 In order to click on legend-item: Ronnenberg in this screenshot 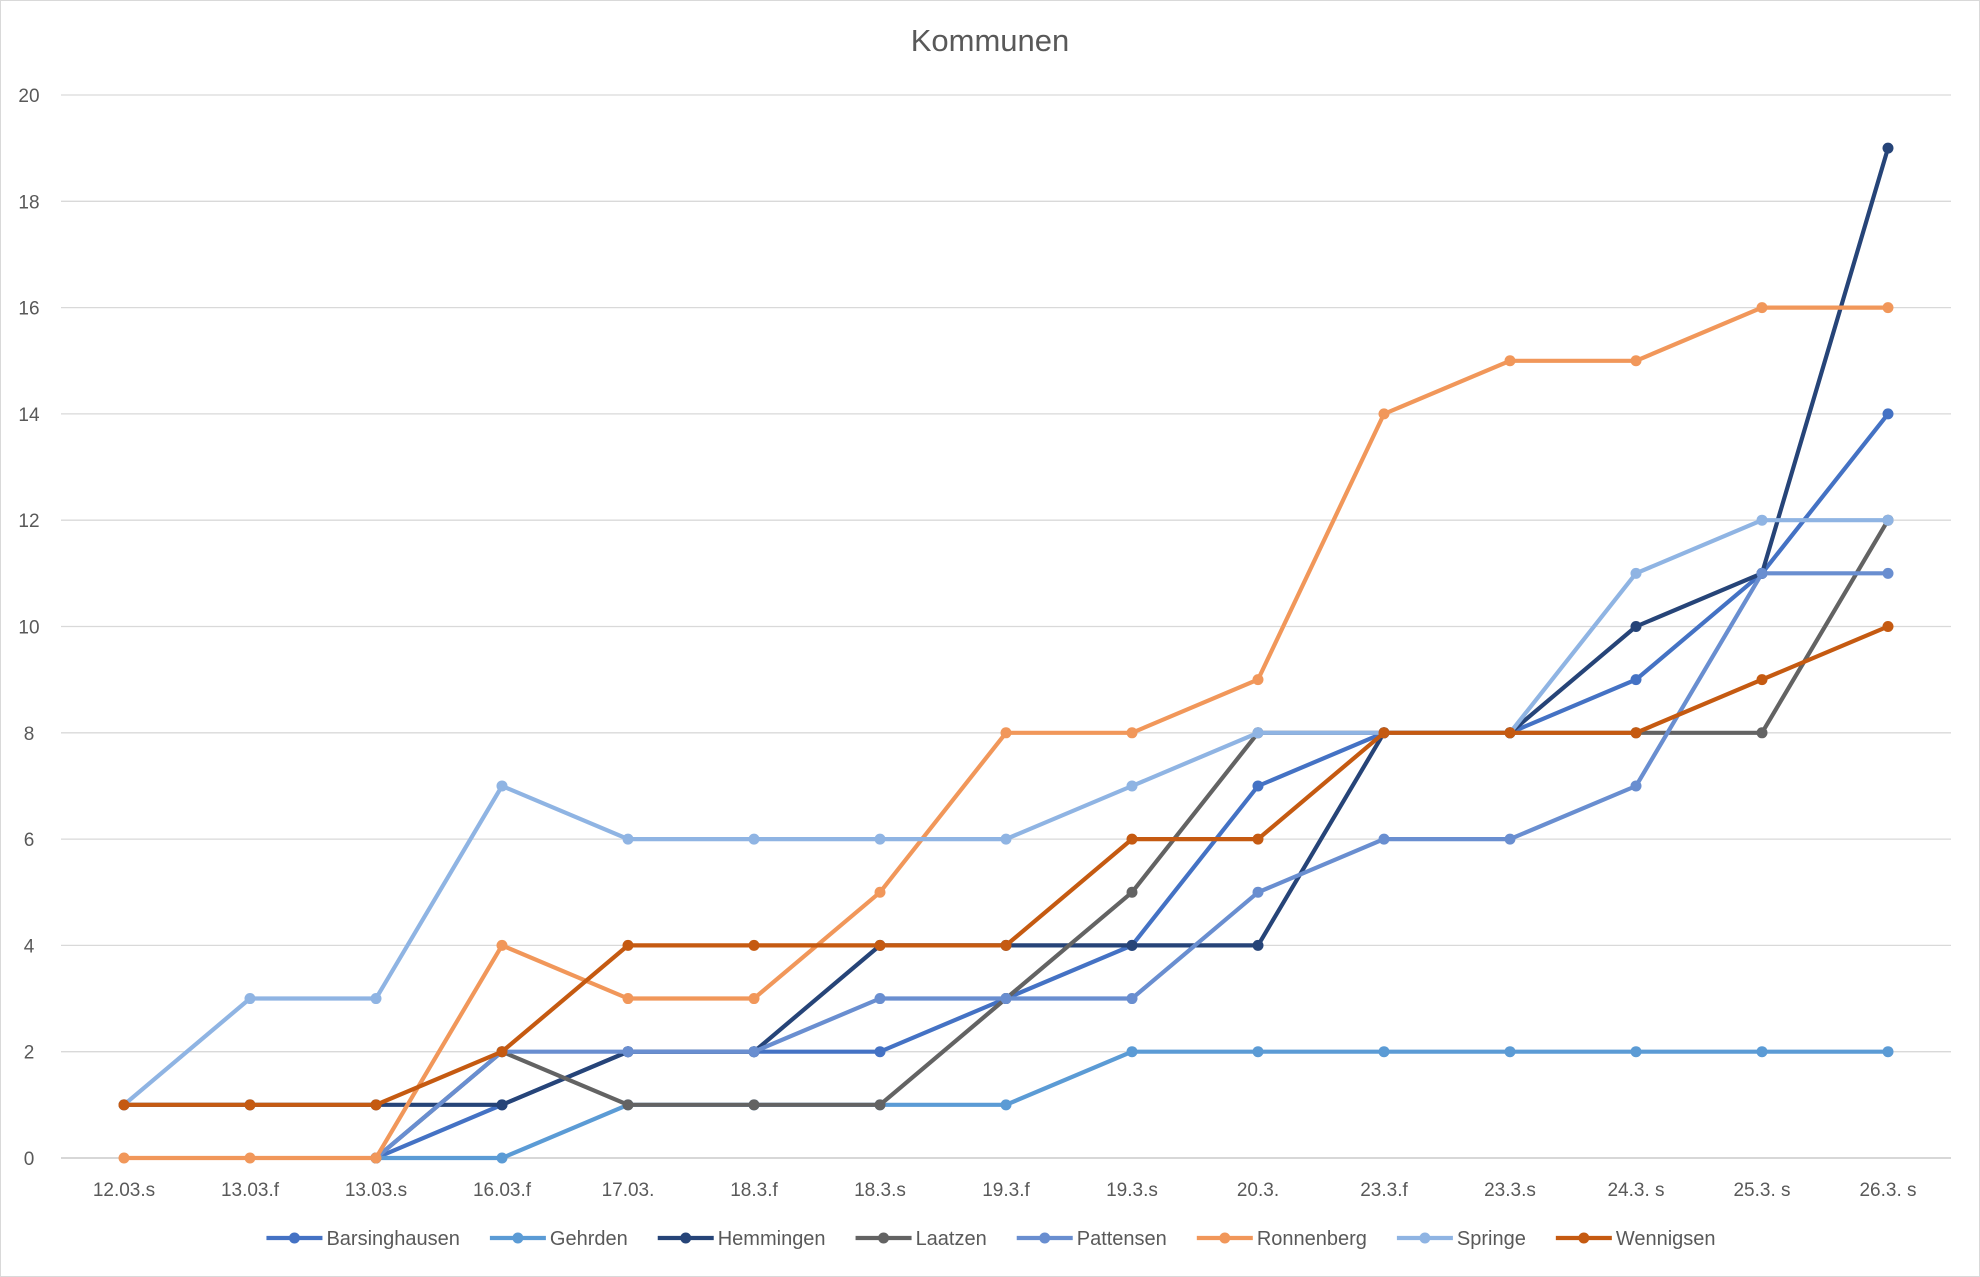, I will do `click(1281, 1239)`.